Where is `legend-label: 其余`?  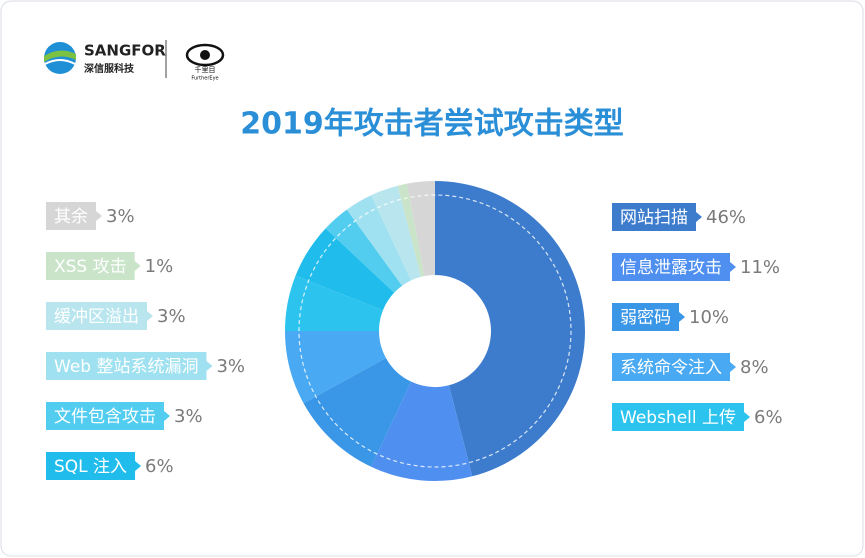 legend-label: 其余 is located at coordinates (71, 217).